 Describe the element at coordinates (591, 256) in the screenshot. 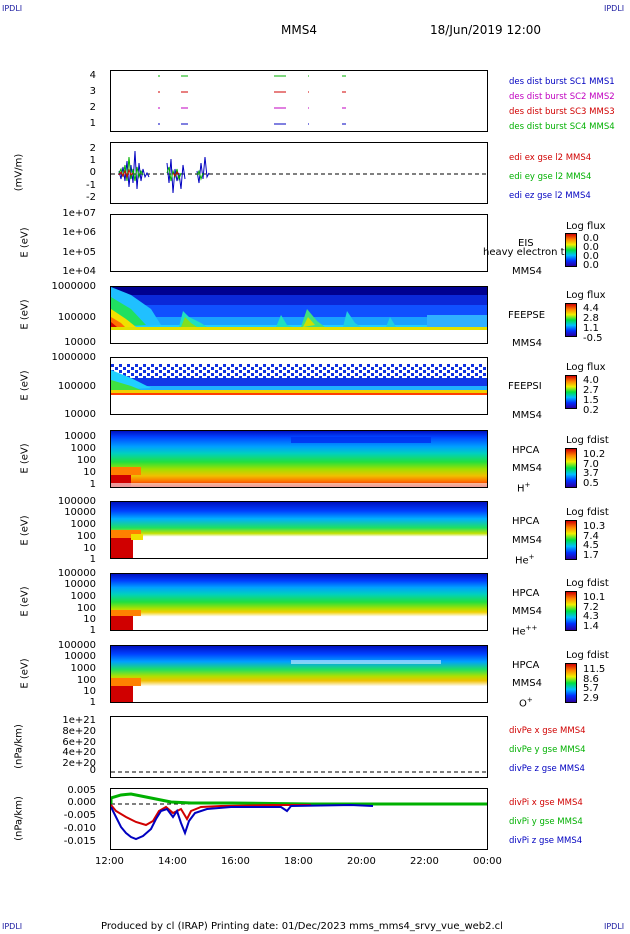

I see `eis-cb-tick: 0.0` at that location.